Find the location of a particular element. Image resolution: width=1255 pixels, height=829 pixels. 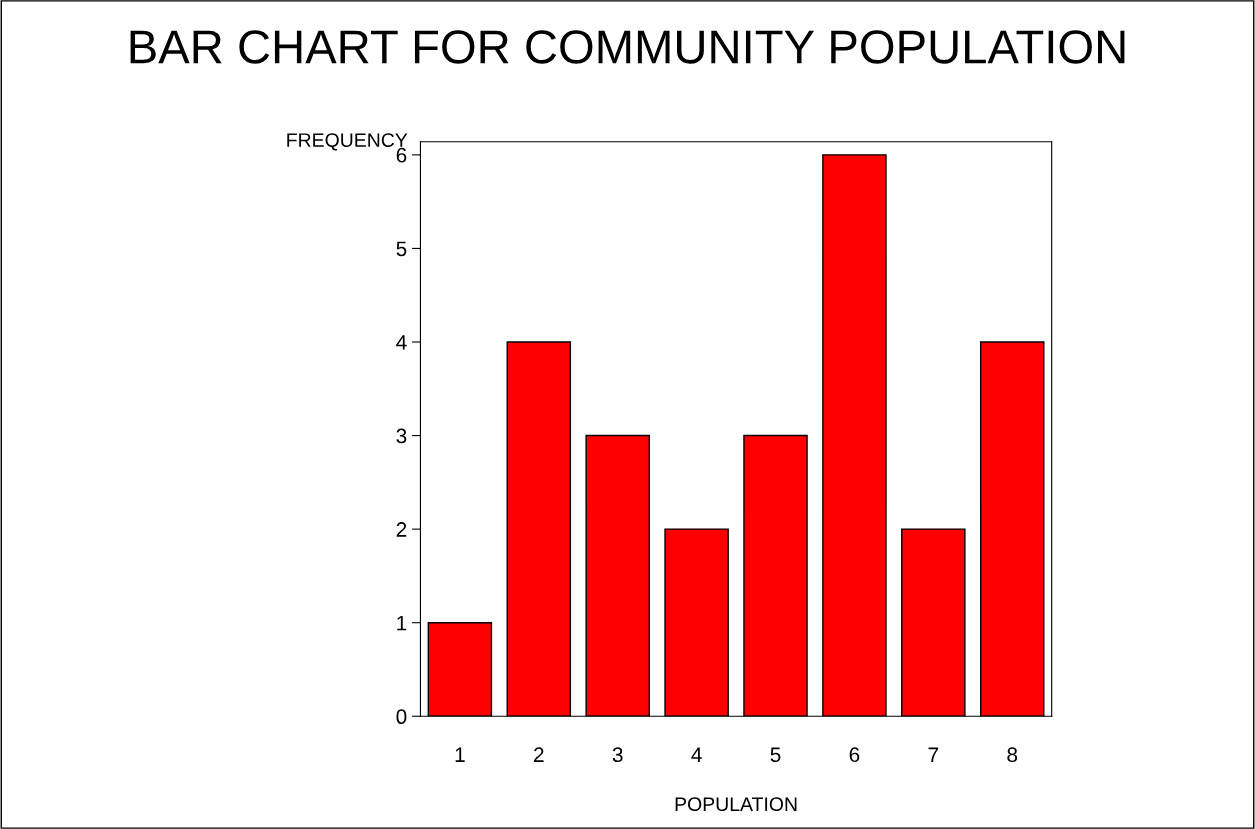

x-axis-title: POPULATION is located at coordinates (736, 804).